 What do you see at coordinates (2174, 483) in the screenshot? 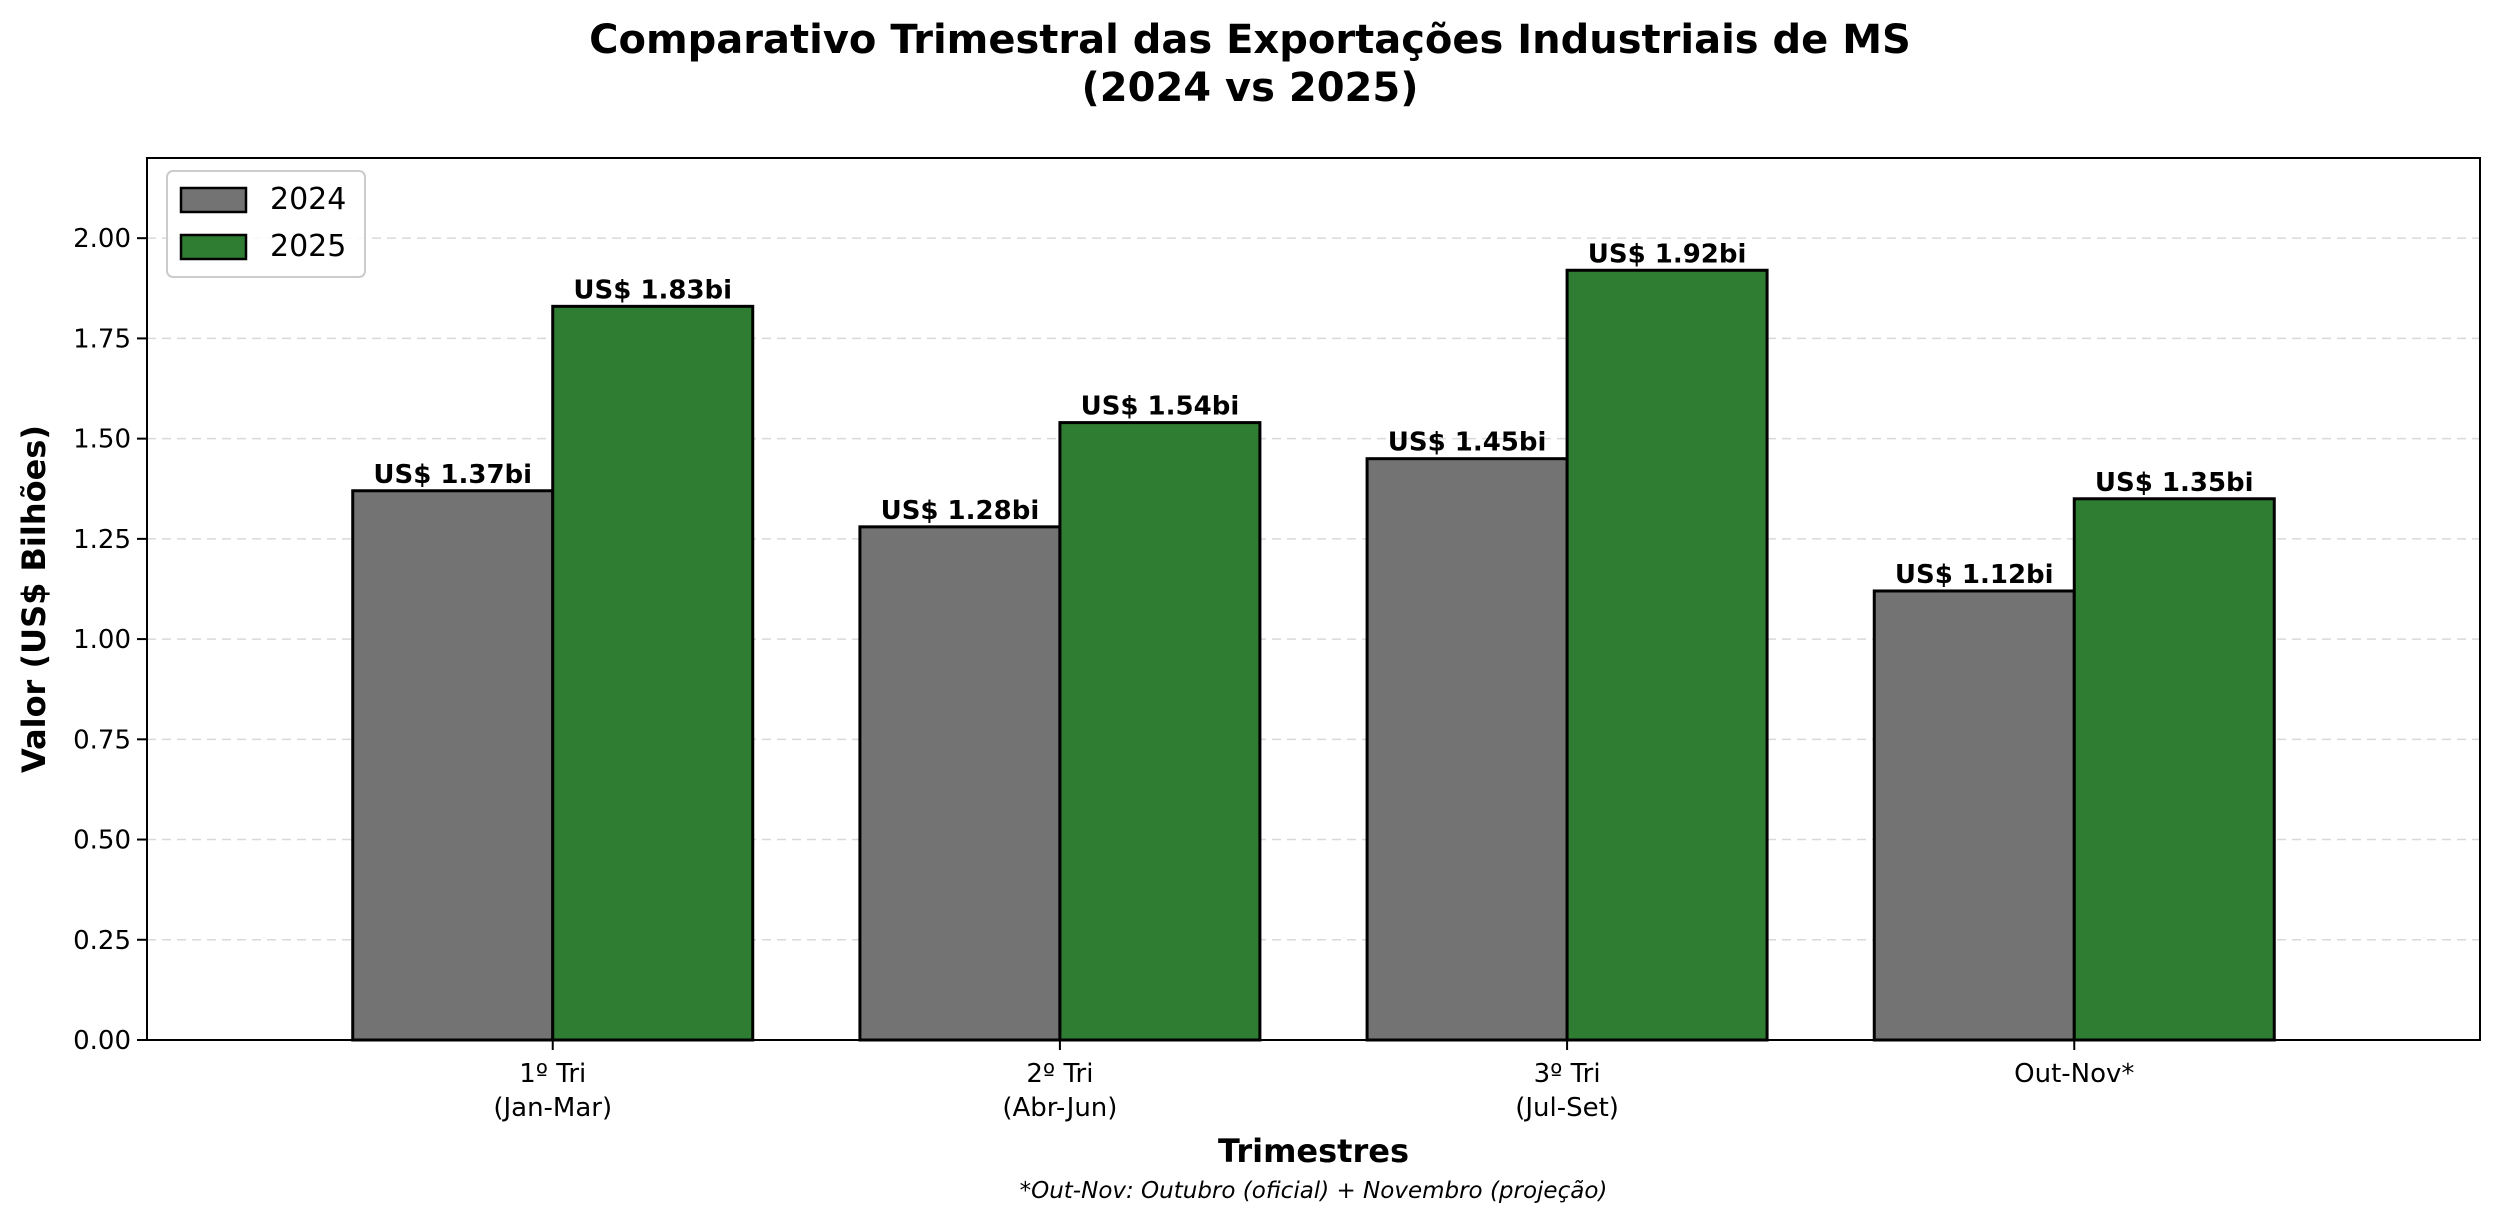
I see `data-label-2025: US$ 1.35bi` at bounding box center [2174, 483].